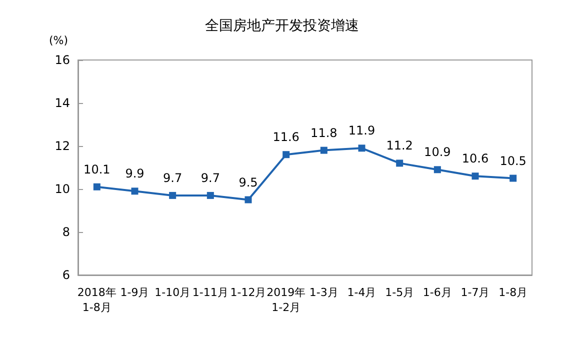  I want to click on data-label: 9.5, so click(248, 182).